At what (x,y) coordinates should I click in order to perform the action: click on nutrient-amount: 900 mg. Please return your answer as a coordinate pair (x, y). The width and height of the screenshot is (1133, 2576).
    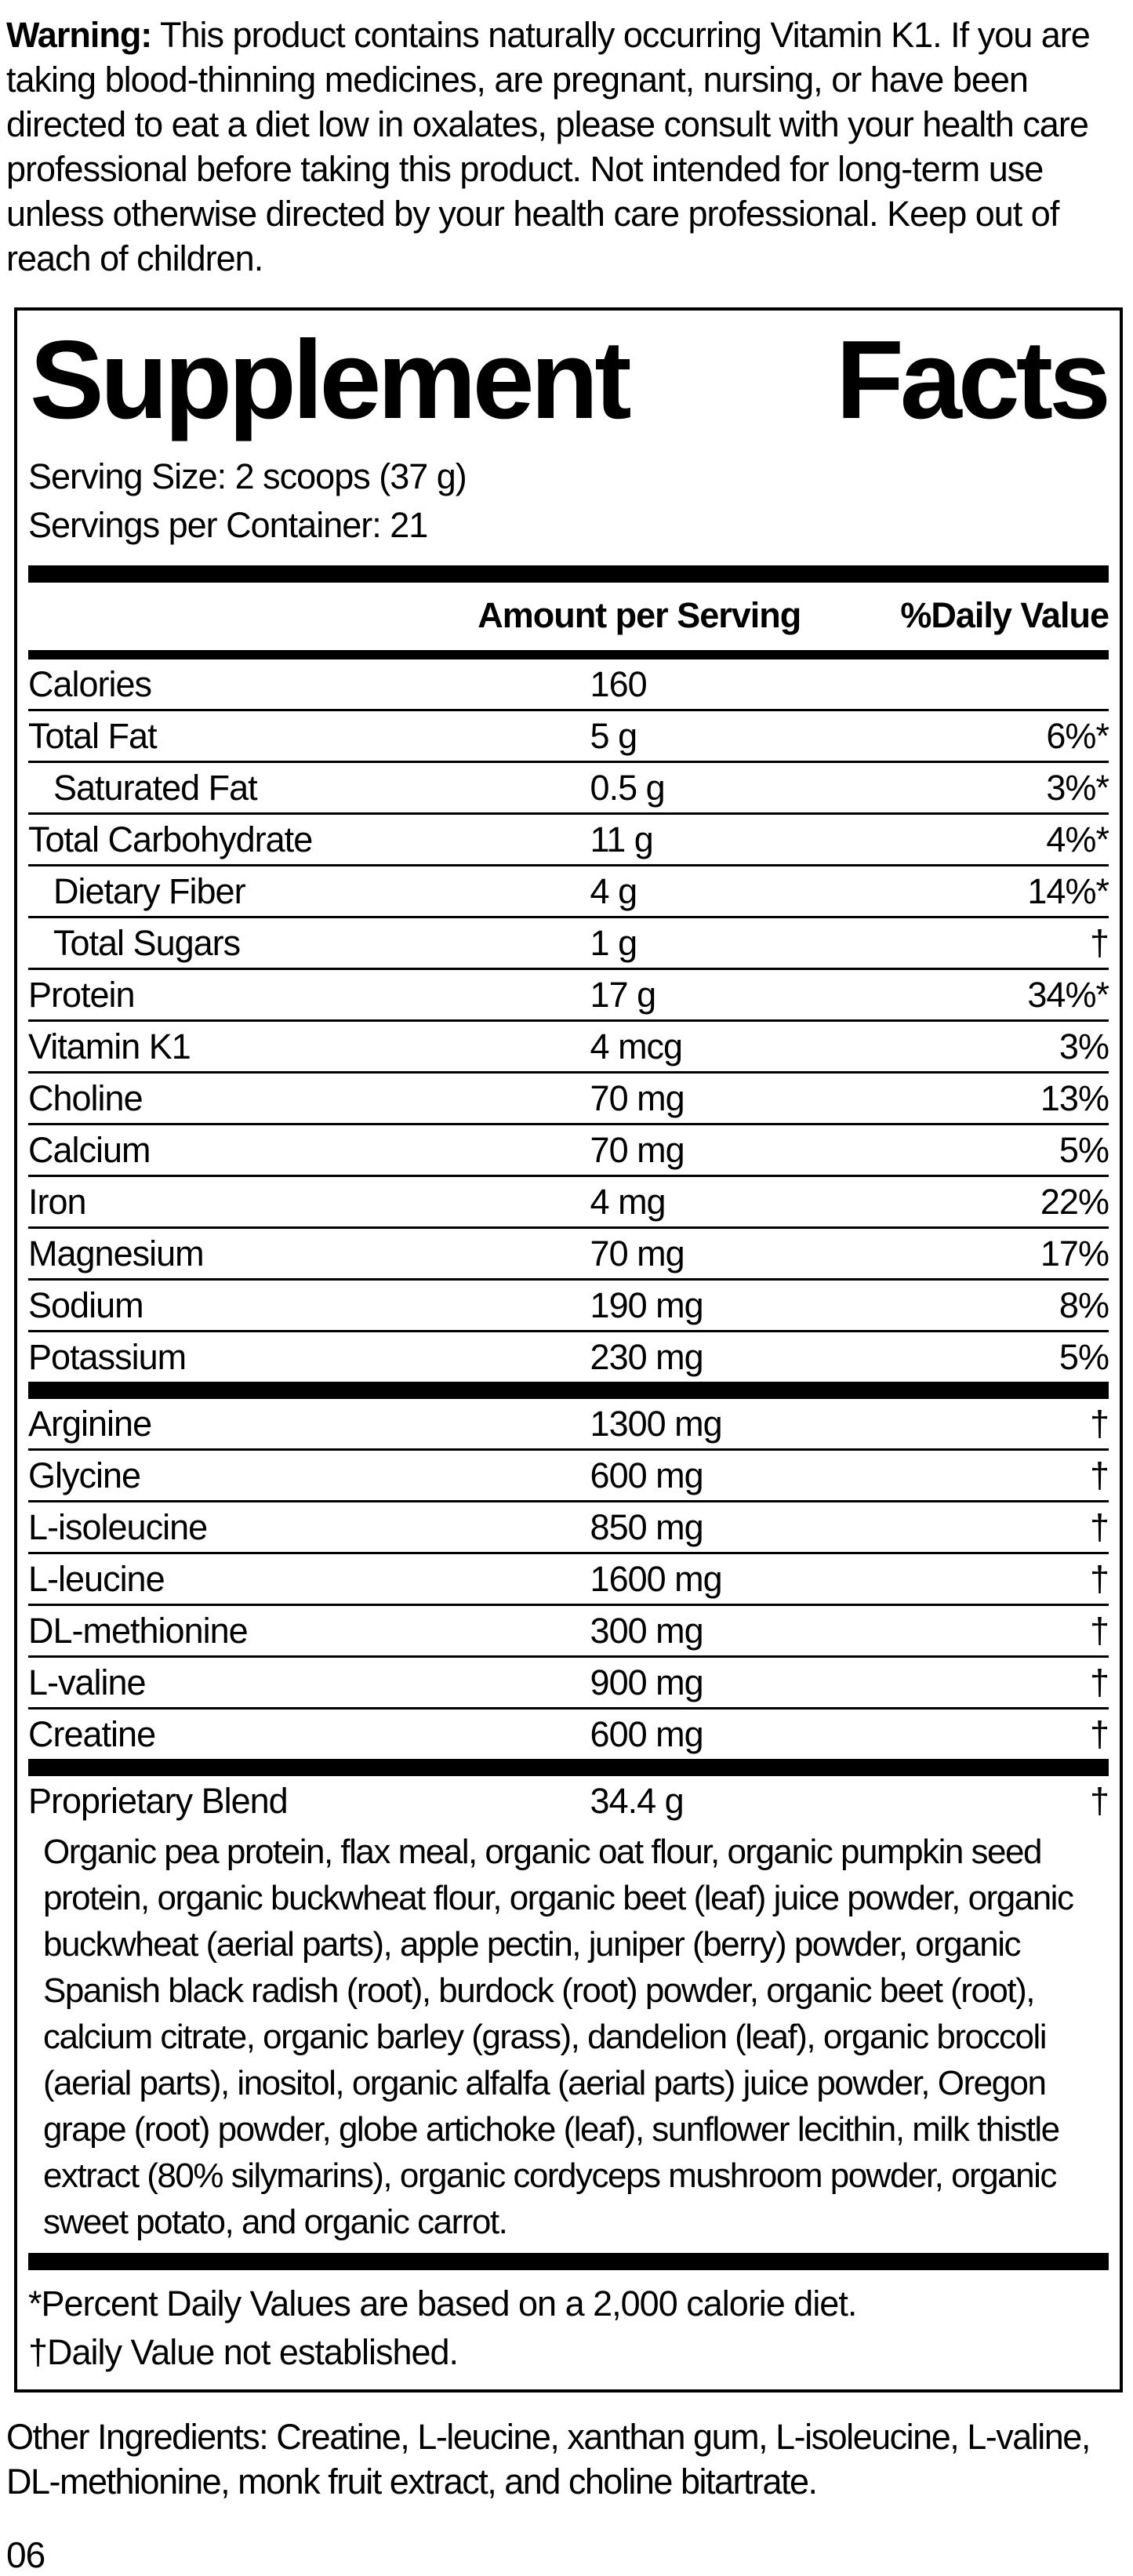
    Looking at the image, I should click on (647, 1682).